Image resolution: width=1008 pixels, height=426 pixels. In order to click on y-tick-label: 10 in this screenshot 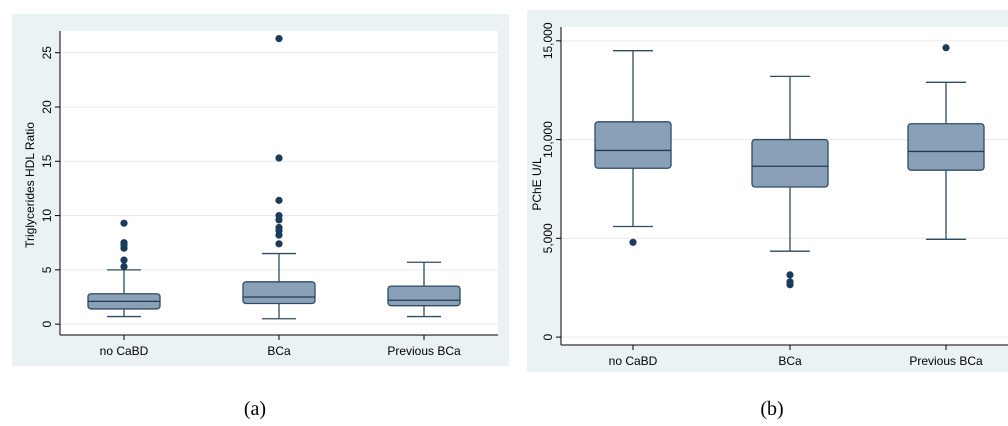, I will do `click(47, 216)`.